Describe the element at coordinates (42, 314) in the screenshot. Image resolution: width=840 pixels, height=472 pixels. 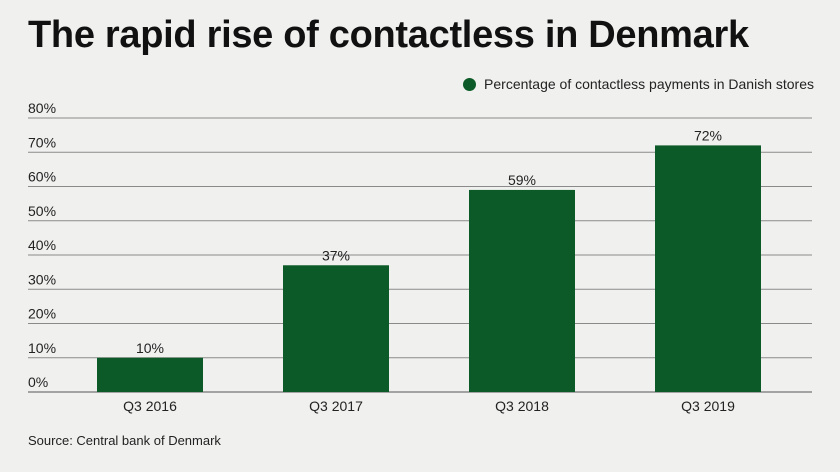
I see `y-tick-label: 20%` at that location.